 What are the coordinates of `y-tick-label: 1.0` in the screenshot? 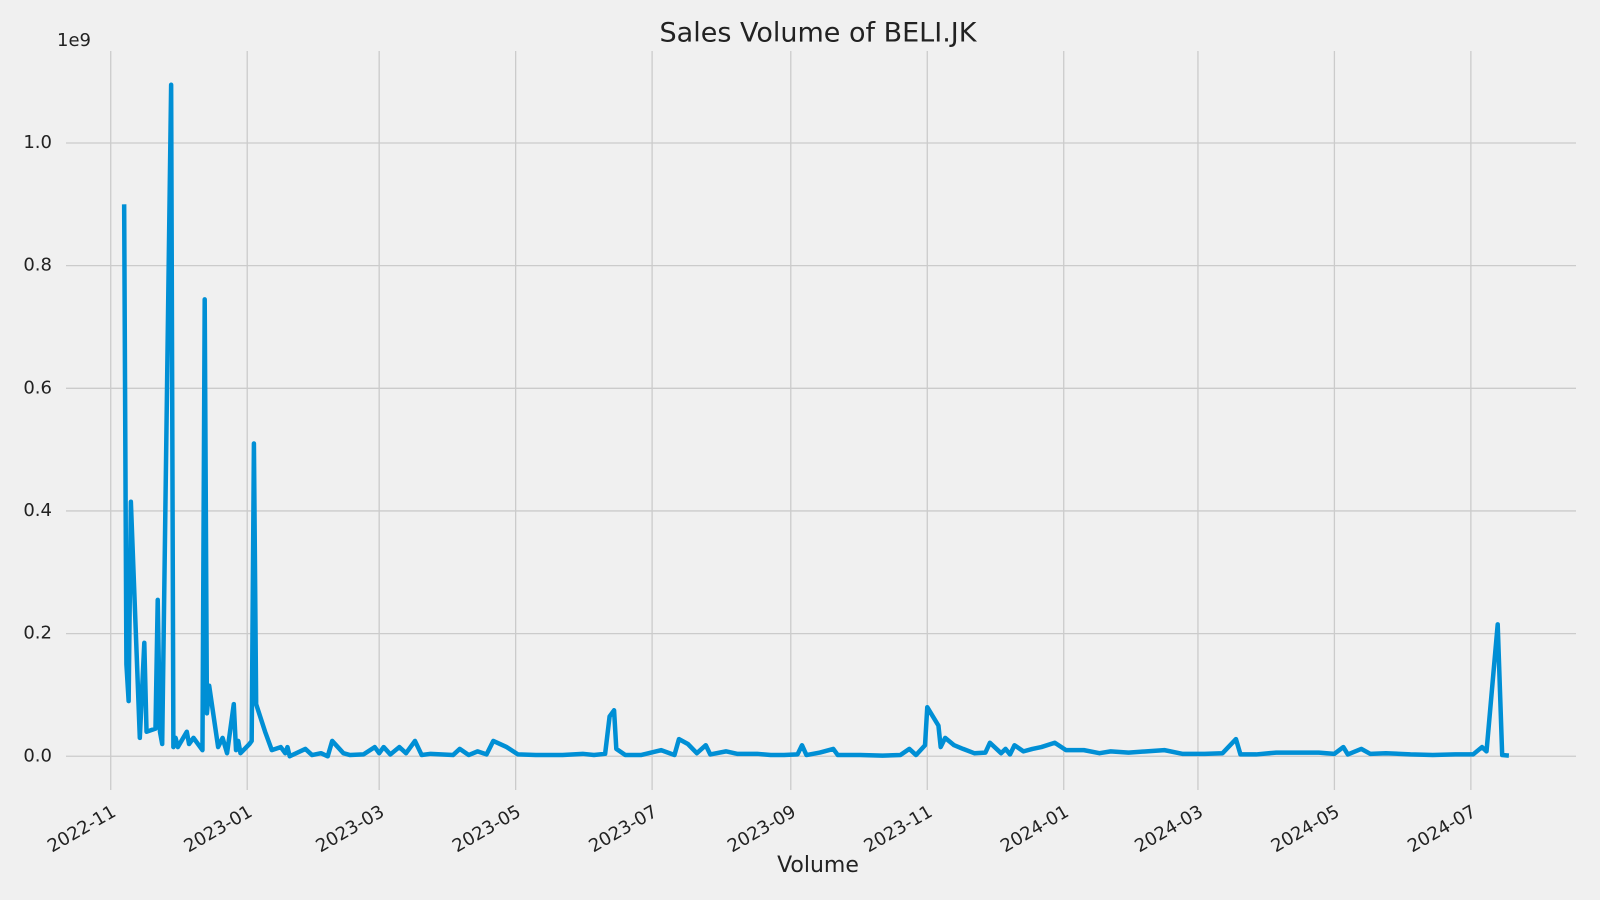 It's located at (37, 142).